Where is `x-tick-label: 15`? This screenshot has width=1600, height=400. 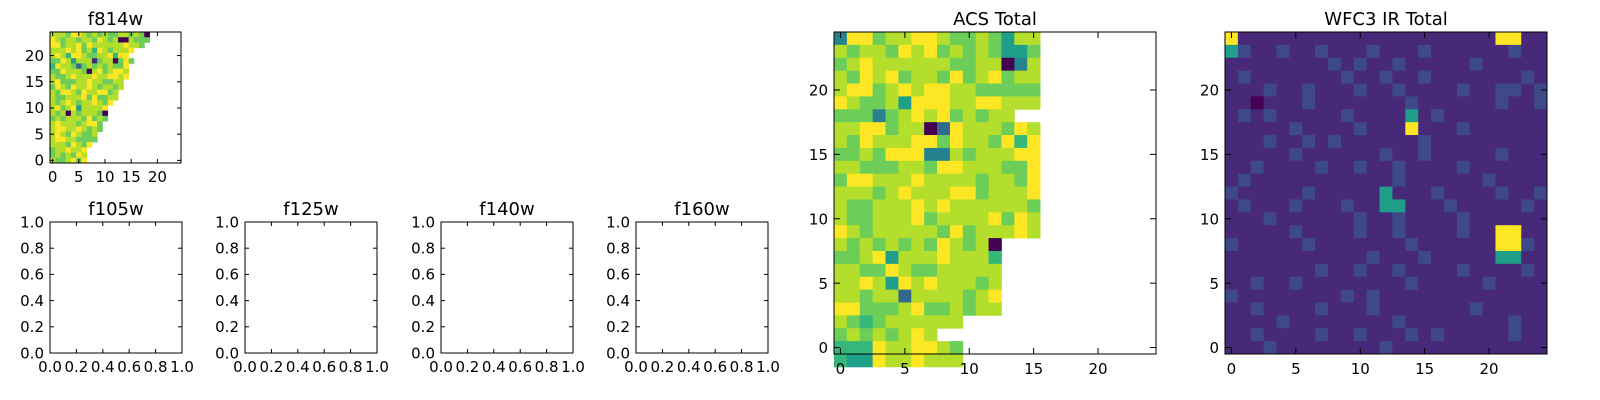
x-tick-label: 15 is located at coordinates (1033, 369).